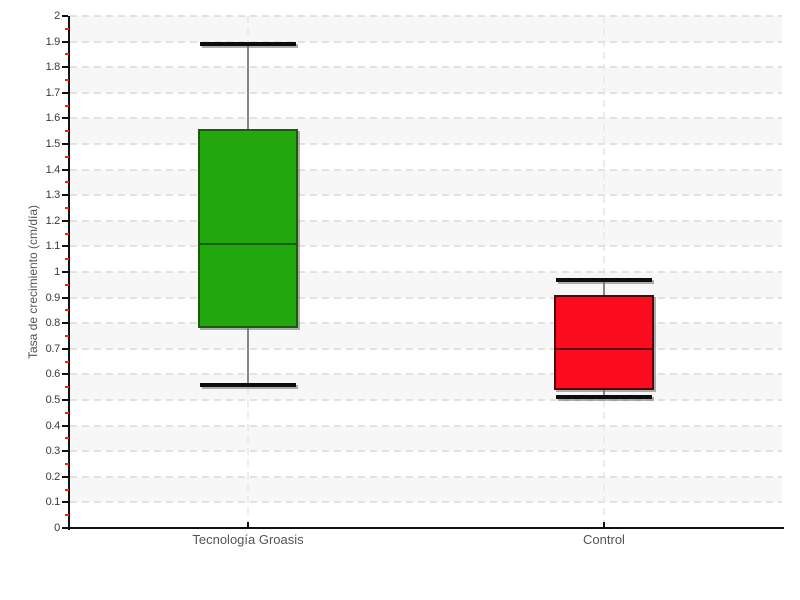 This screenshot has height=600, width=800. I want to click on y-tick-label: 0.7, so click(53, 348).